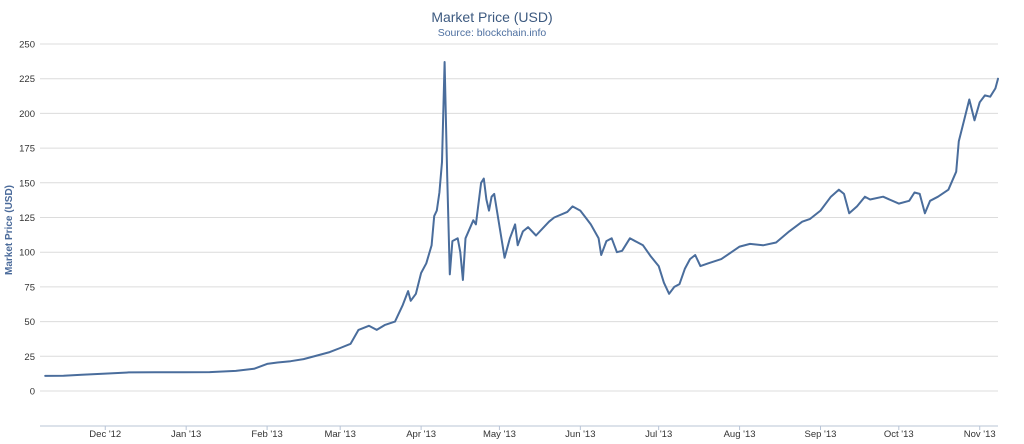  Describe the element at coordinates (27, 114) in the screenshot. I see `y-tick-label: 200` at that location.